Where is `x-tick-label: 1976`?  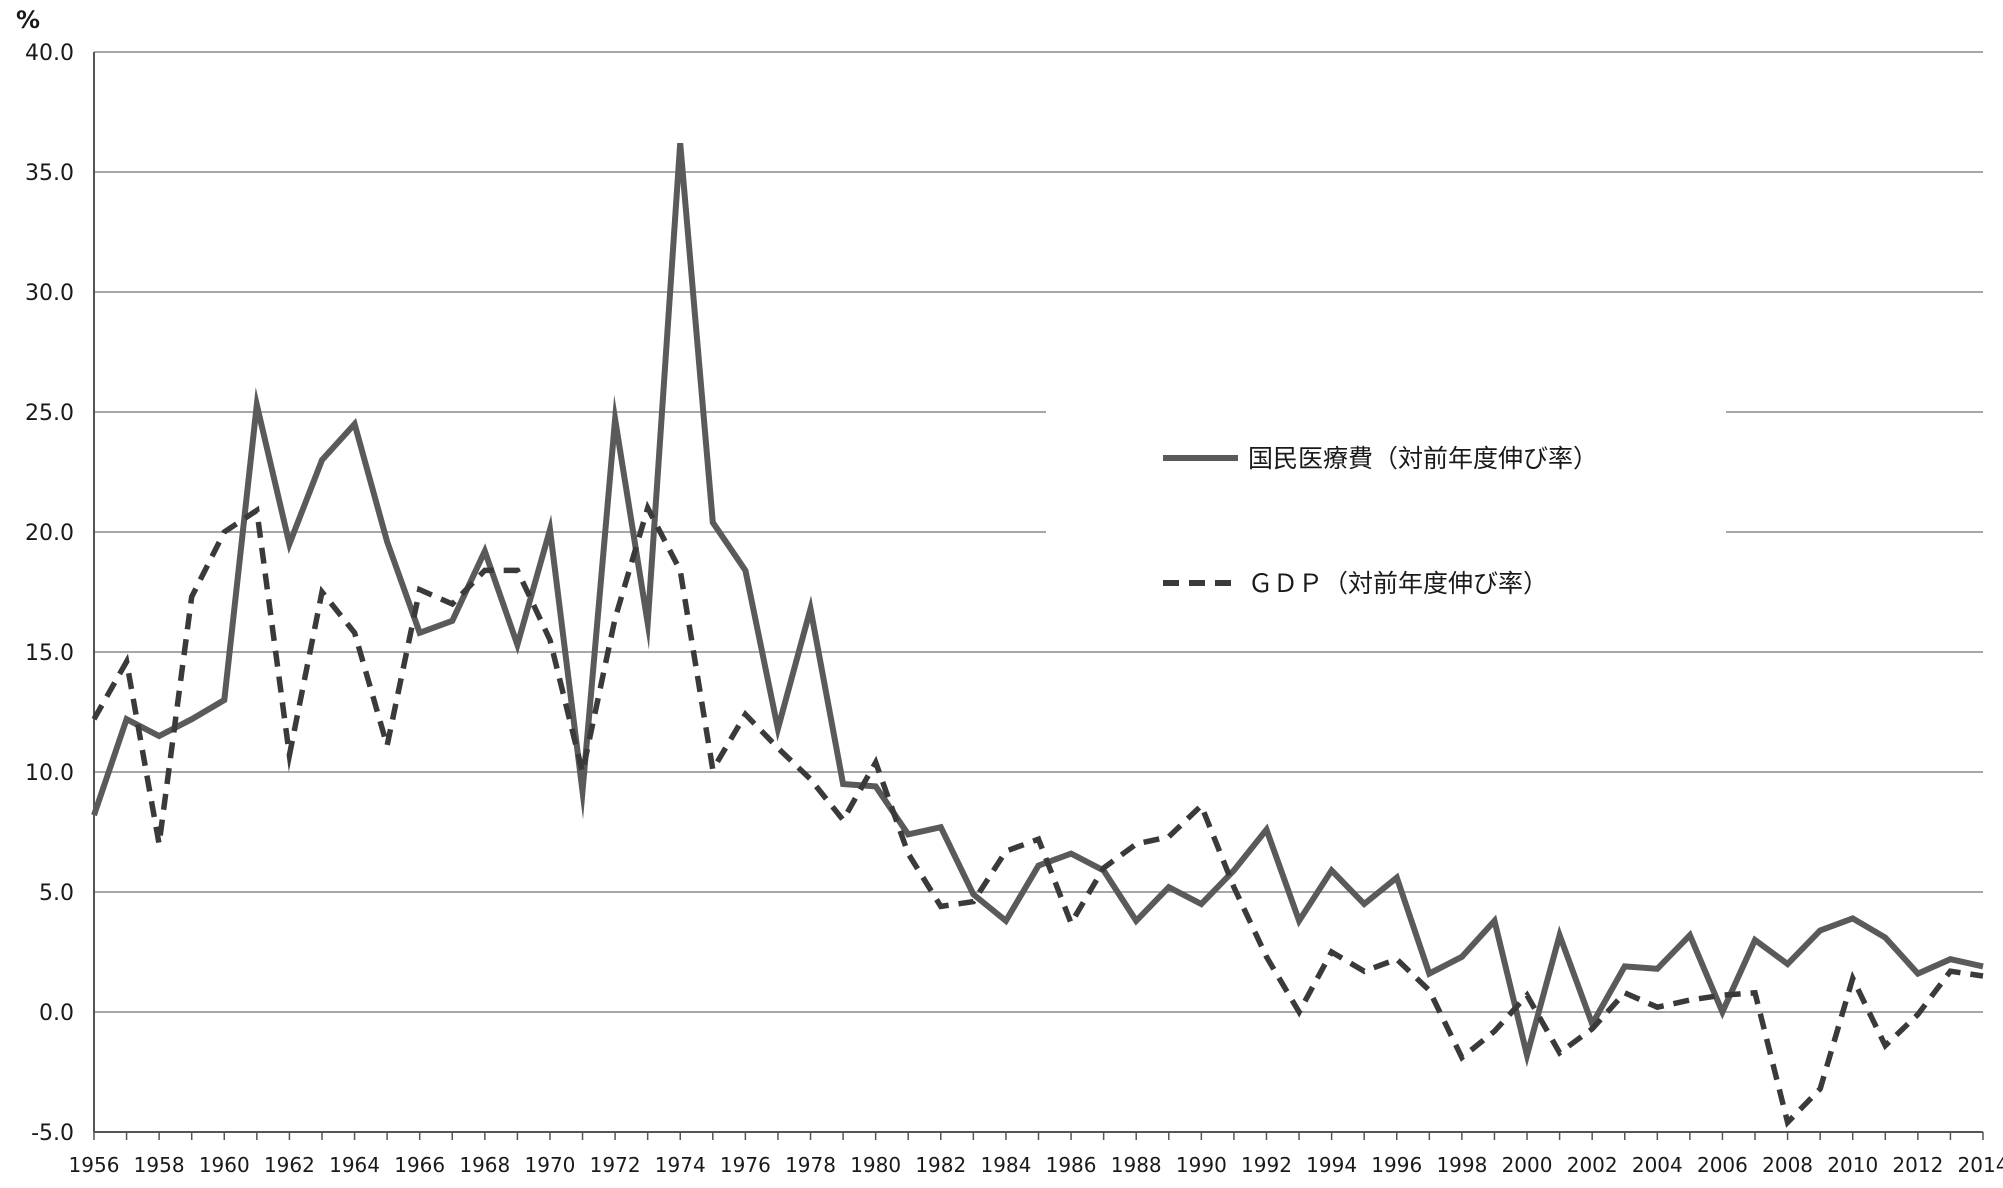
x-tick-label: 1976 is located at coordinates (745, 1165).